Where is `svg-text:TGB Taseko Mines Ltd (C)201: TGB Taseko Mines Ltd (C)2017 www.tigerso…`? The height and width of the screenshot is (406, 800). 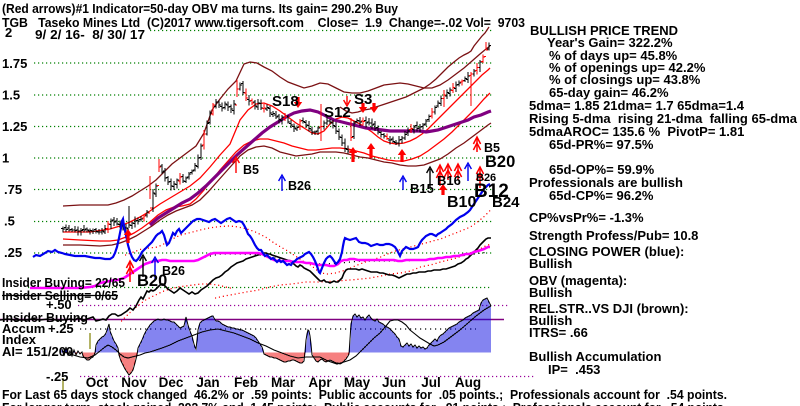
svg-text:TGB Taseko Mines Ltd (C)201: TGB Taseko Mines Ltd (C)2017 www.tigerso… is located at coordinates (263, 22).